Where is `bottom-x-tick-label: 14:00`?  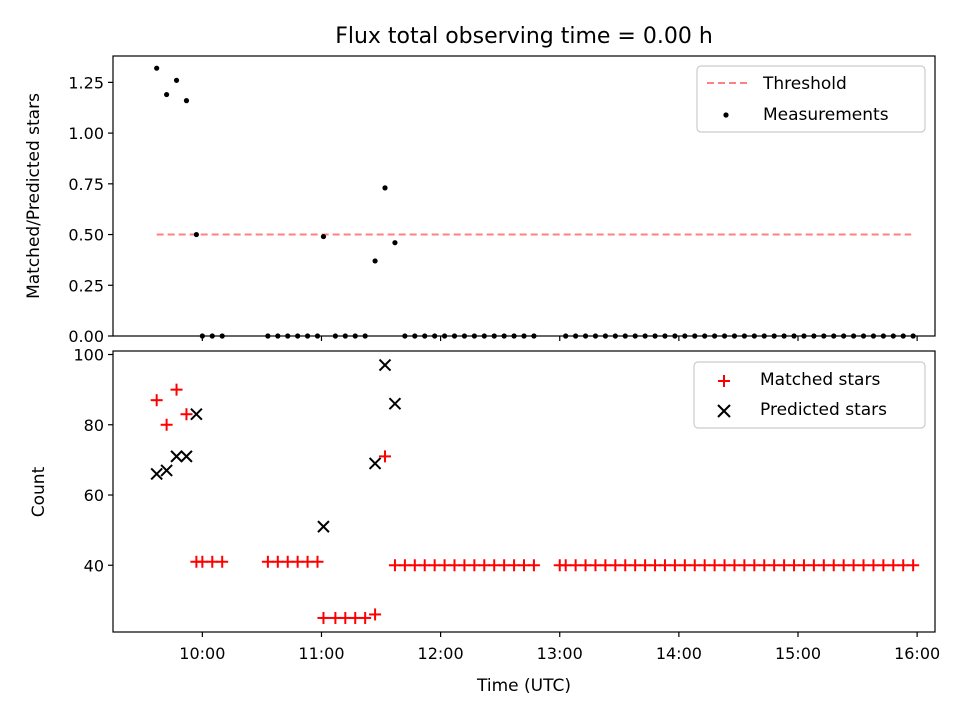
bottom-x-tick-label: 14:00 is located at coordinates (679, 653).